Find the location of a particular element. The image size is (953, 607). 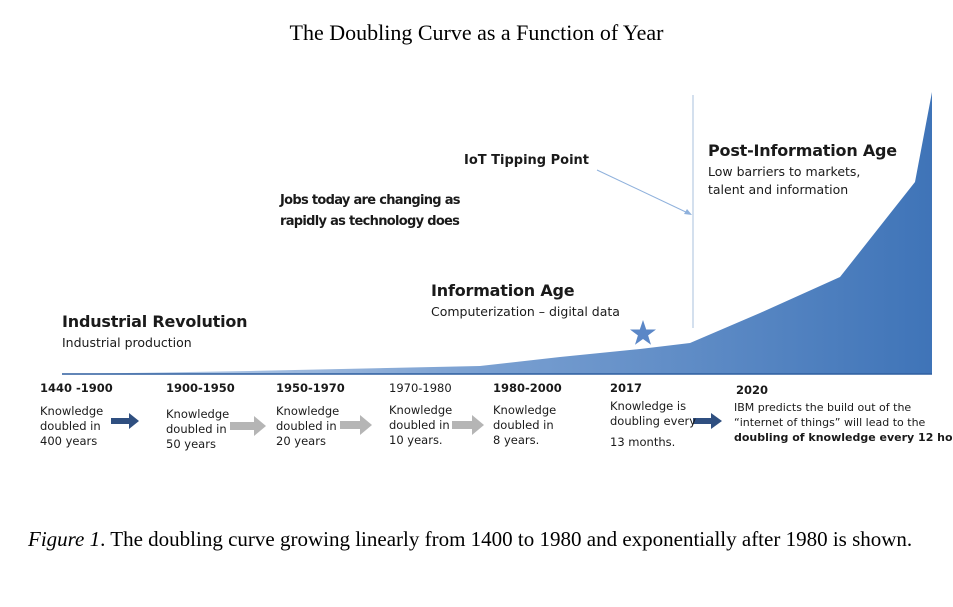

timeline-period-4: 1970-1980 is located at coordinates (420, 388).